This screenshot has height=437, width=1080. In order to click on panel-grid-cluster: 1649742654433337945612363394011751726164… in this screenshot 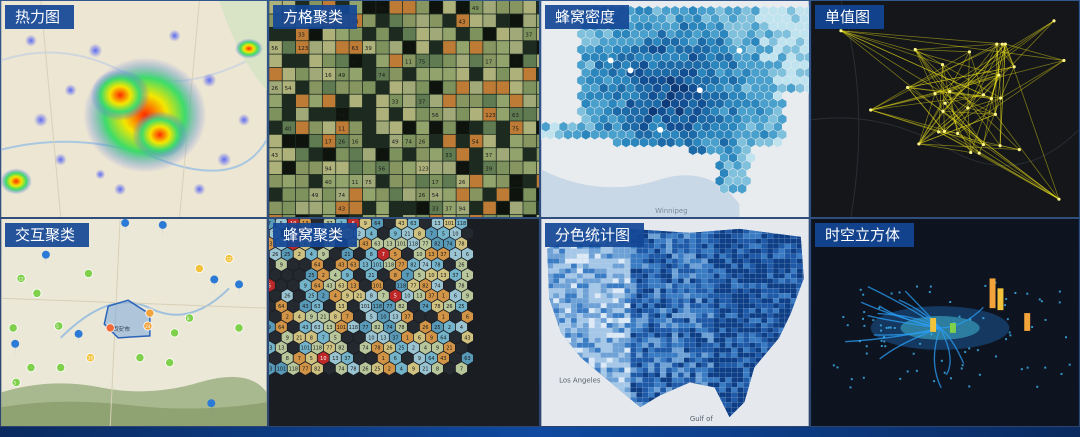, I will do `click(404, 109)`.